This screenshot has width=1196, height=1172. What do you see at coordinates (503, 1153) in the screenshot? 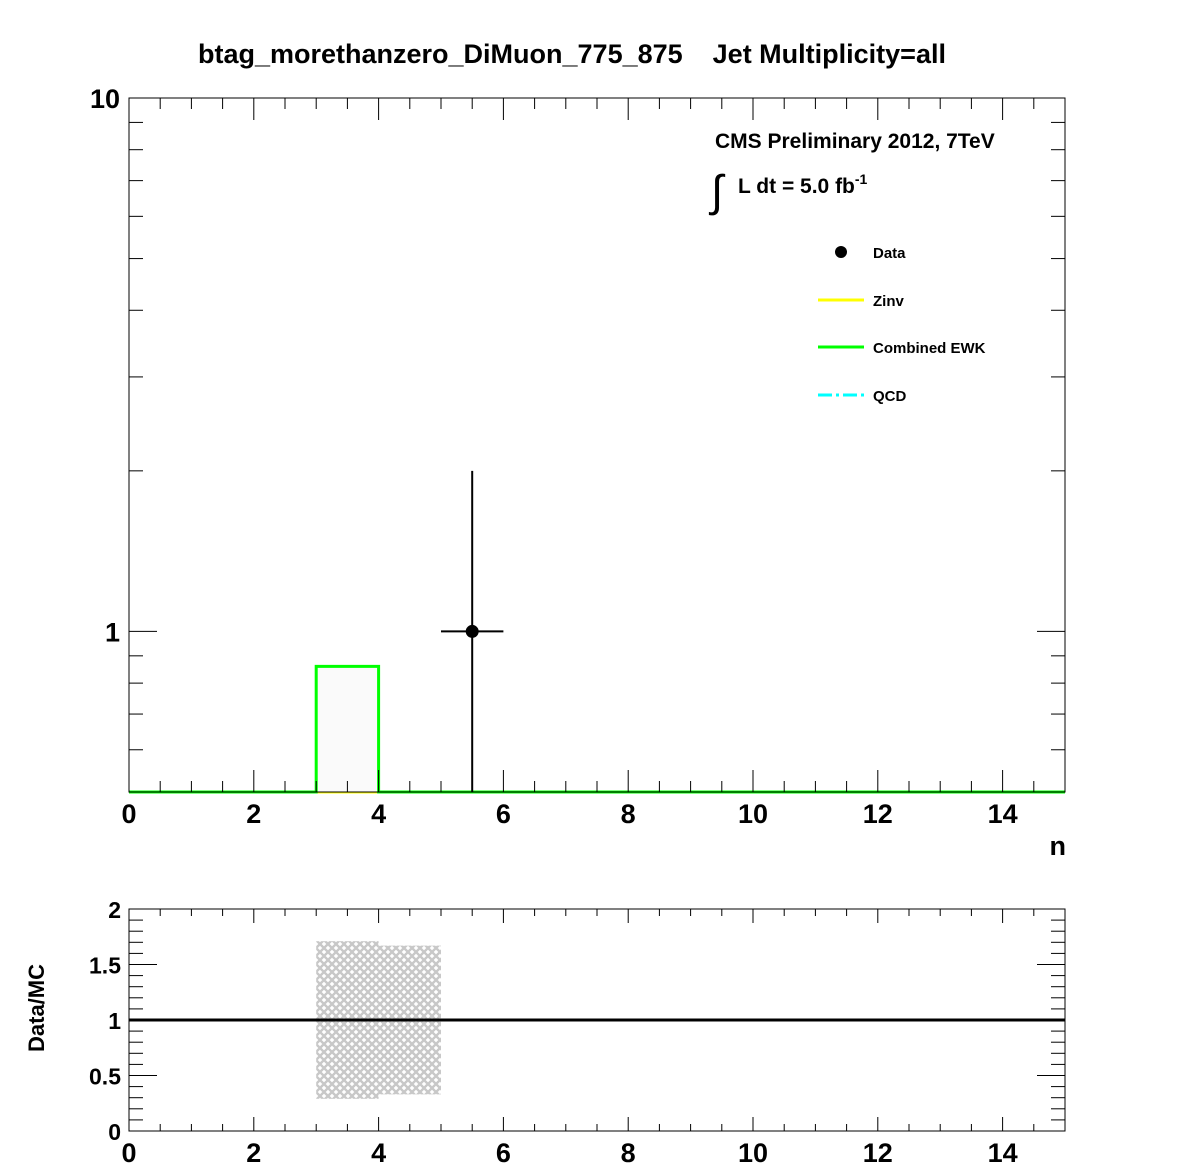
I see `ratio-x-tick-label: 6` at bounding box center [503, 1153].